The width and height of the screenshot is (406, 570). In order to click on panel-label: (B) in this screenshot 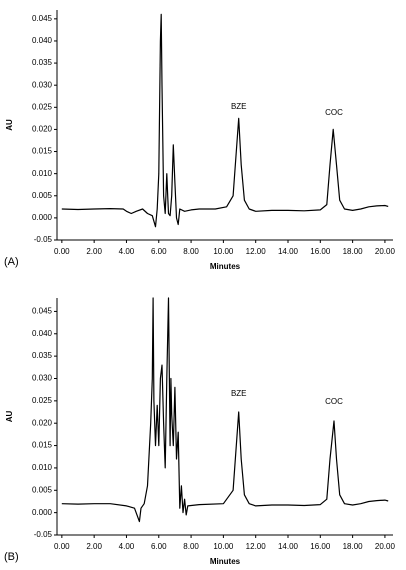, I will do `click(11, 557)`.